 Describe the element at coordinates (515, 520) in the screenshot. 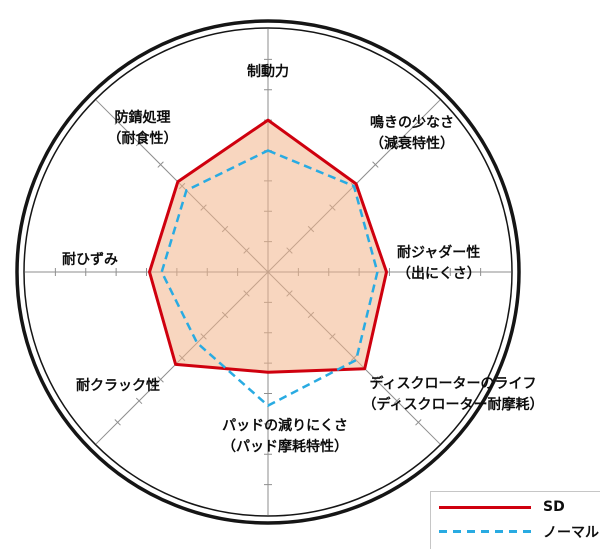

I see `legend: SD ノーマル` at that location.